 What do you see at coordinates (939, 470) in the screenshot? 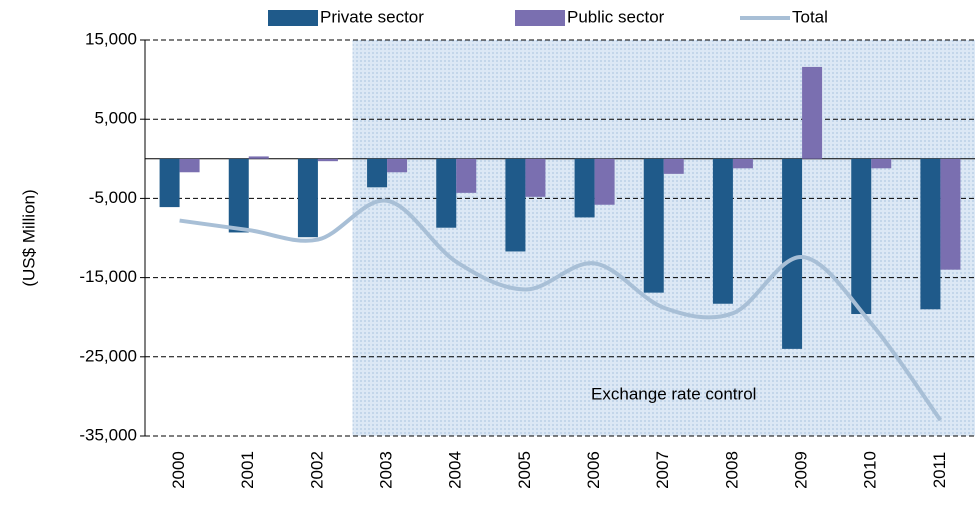
I see `x-tick-label: 2011` at bounding box center [939, 470].